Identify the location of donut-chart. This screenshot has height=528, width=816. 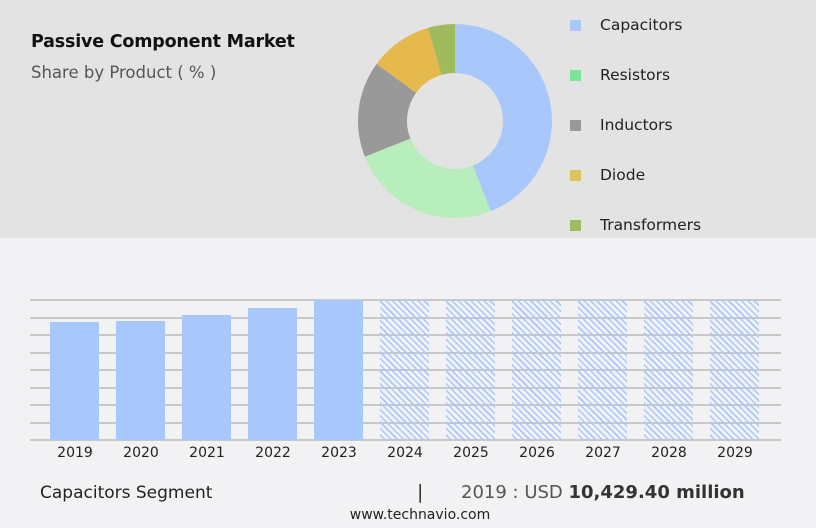
(455, 121).